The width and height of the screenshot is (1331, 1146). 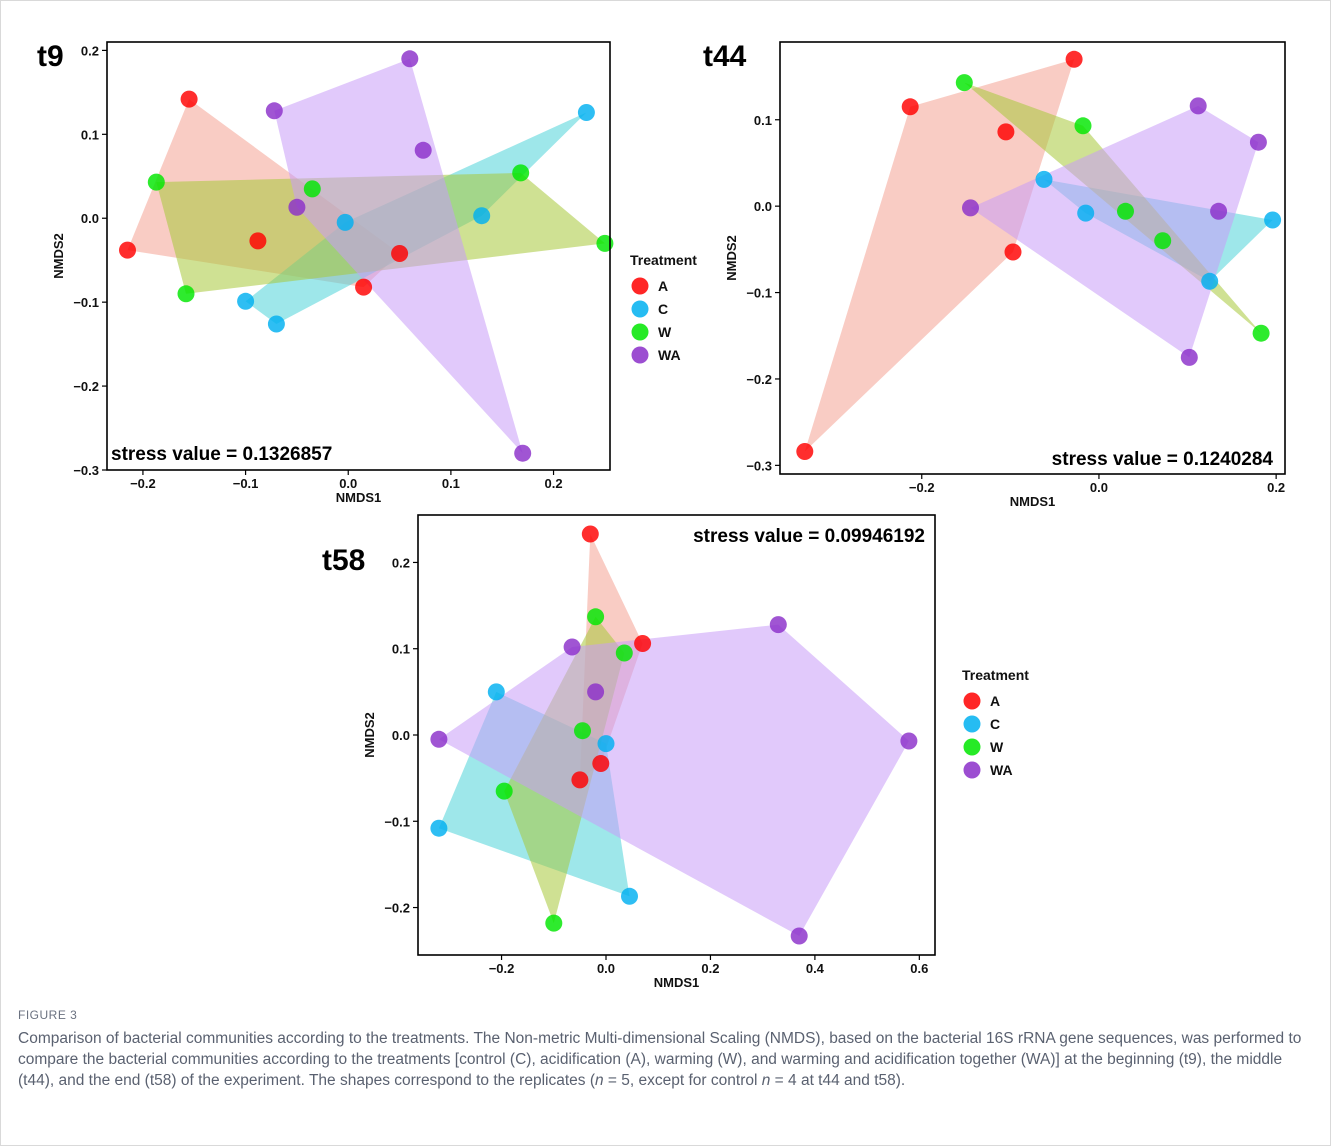 What do you see at coordinates (815, 968) in the screenshot?
I see `x-tick-label: 0.4` at bounding box center [815, 968].